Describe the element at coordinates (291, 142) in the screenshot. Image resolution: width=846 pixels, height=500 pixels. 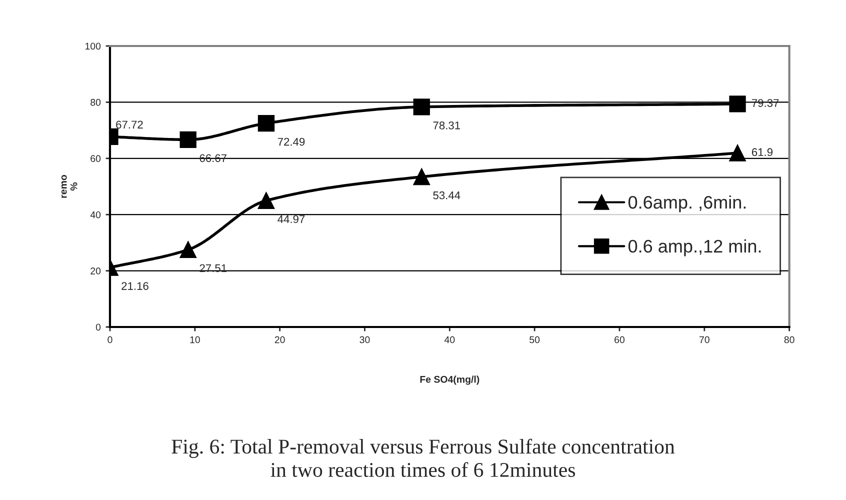
I see `data-label: 72.49` at that location.